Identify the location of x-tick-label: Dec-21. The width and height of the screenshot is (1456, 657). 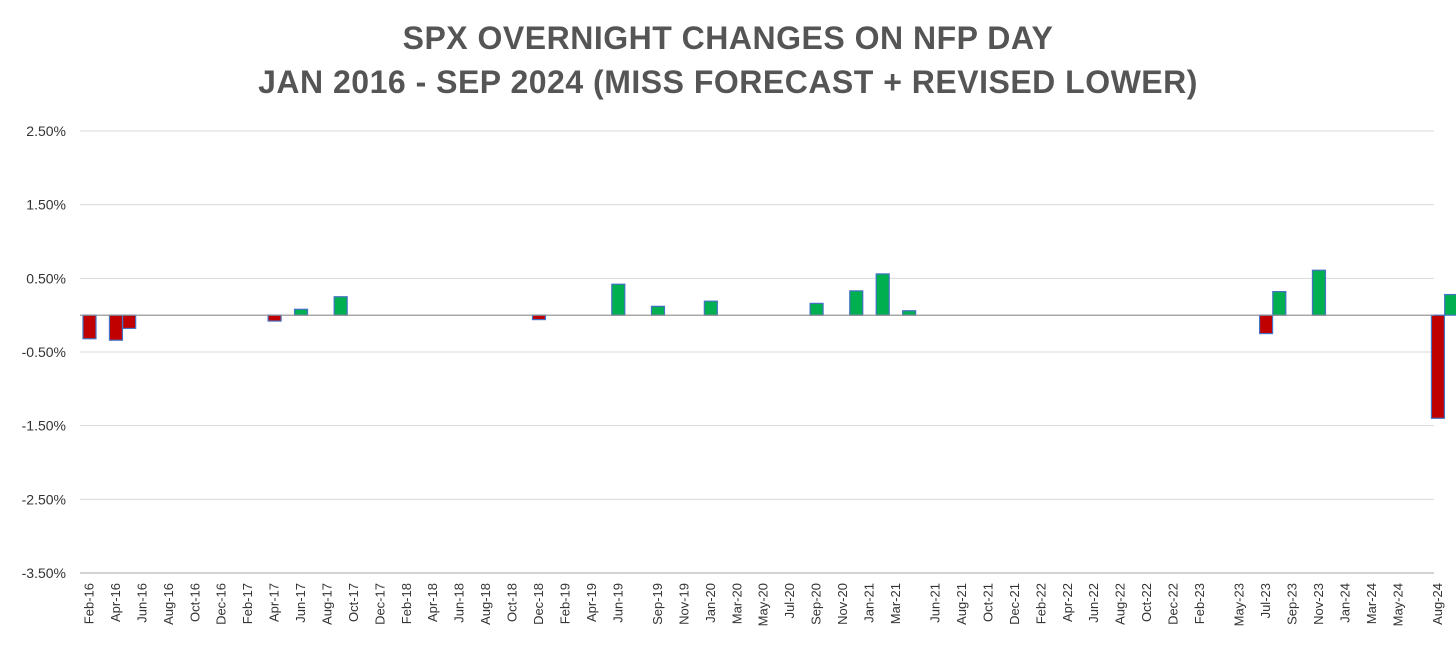
(1014, 604).